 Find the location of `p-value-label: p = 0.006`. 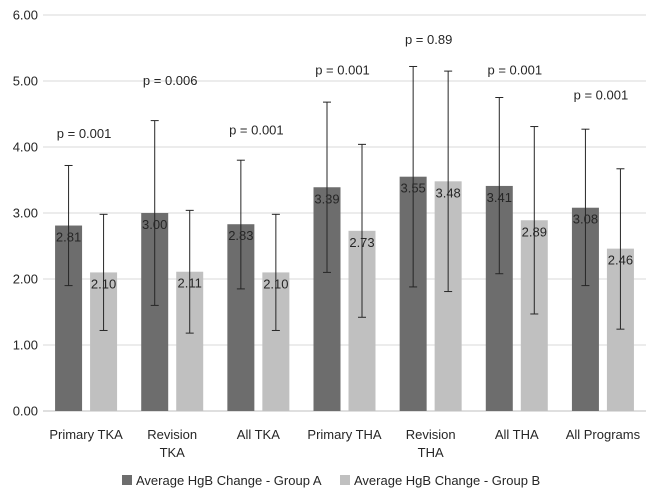

p-value-label: p = 0.006 is located at coordinates (170, 80).